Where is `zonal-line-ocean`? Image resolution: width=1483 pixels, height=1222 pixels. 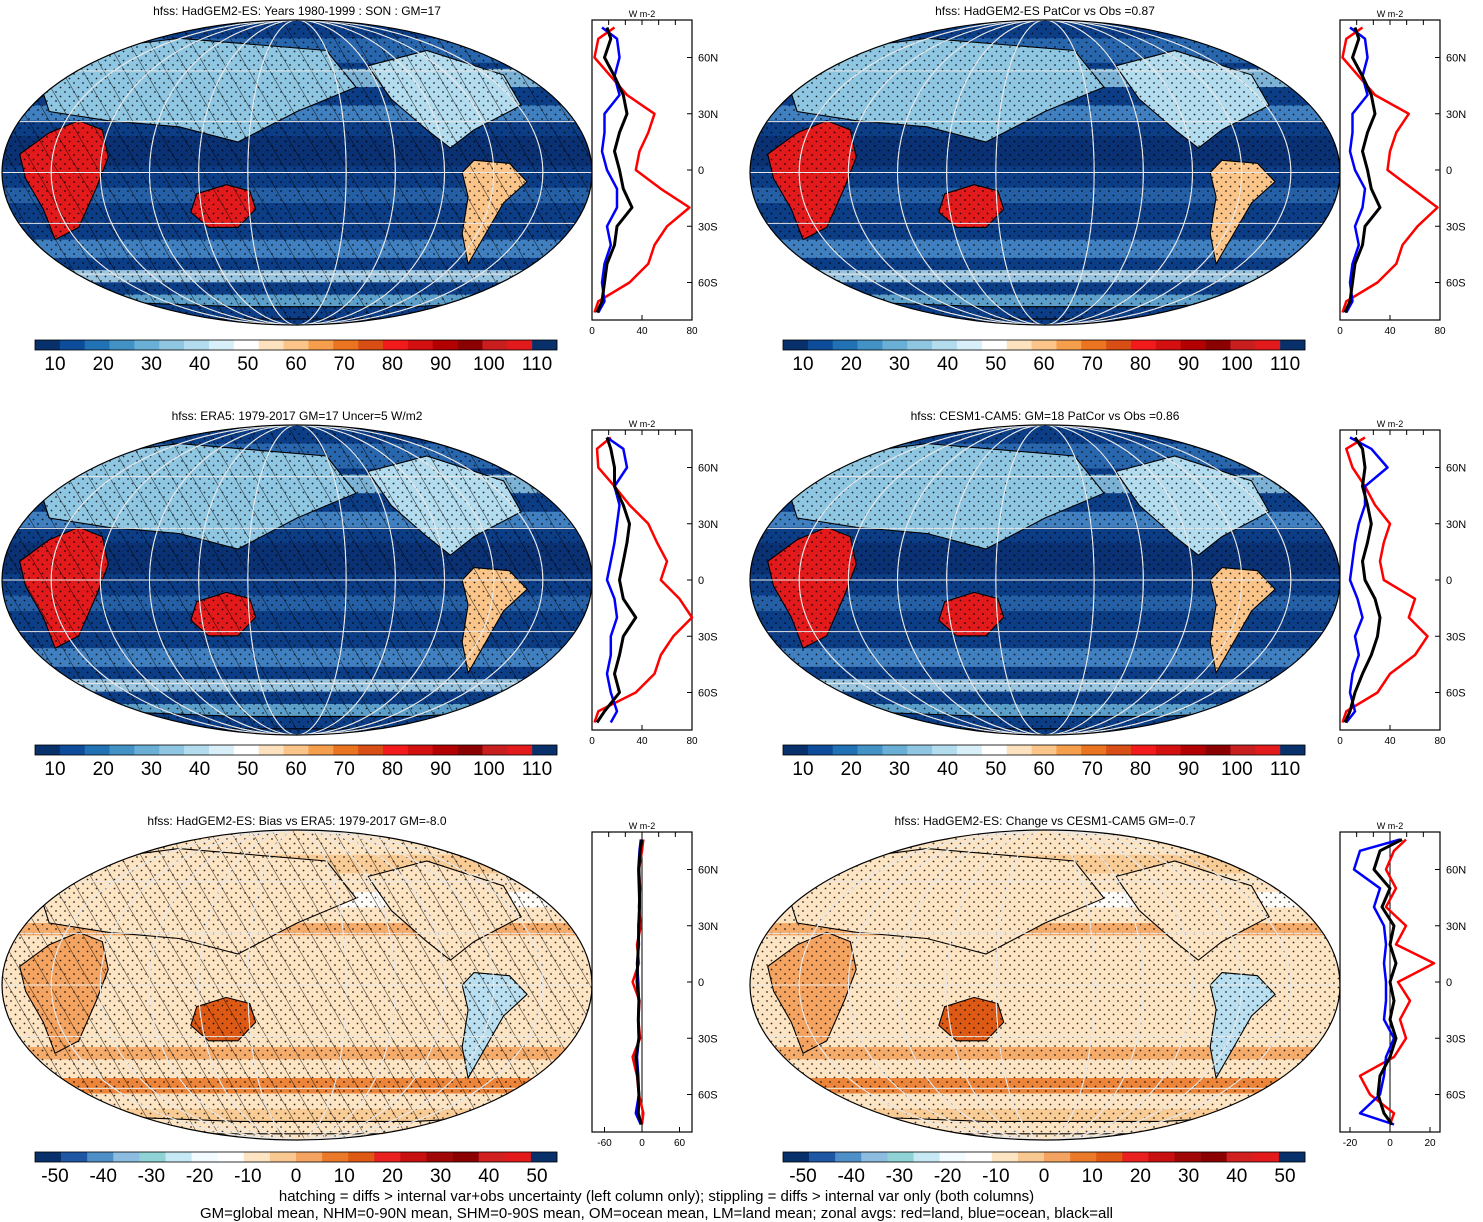
zonal-line-ocean is located at coordinates (609, 170).